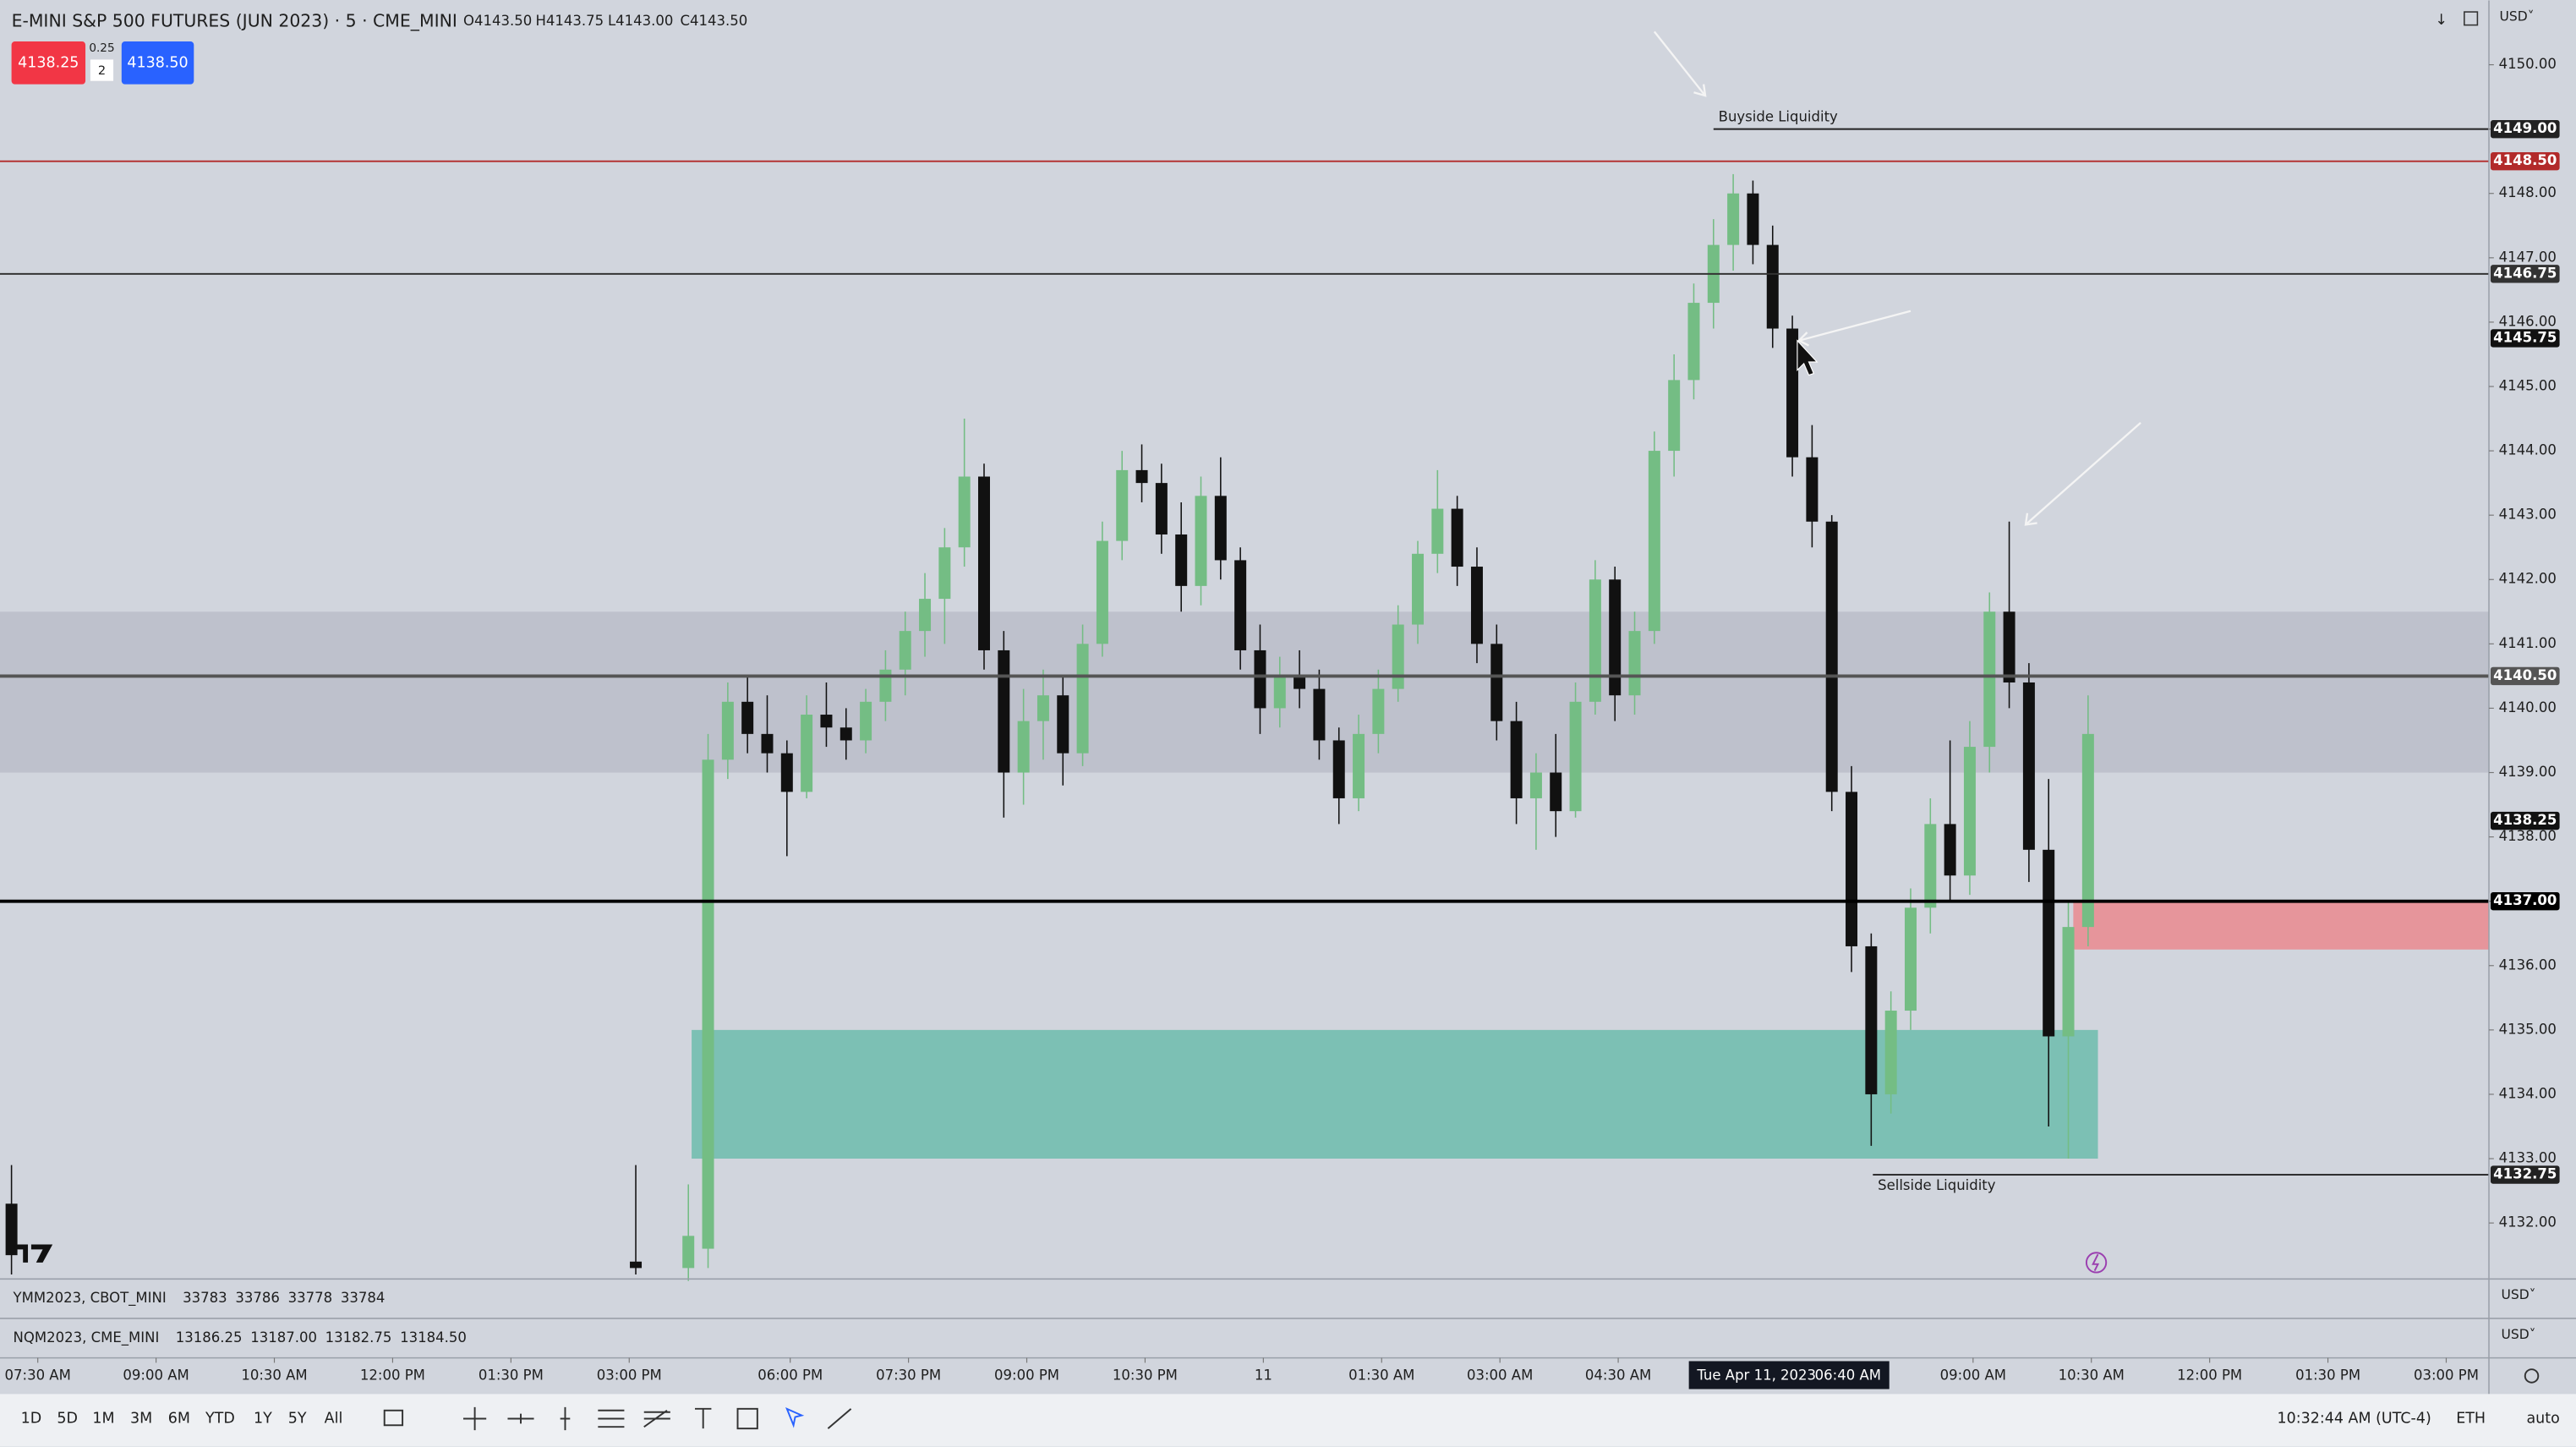  I want to click on tool-rectangle, so click(747, 1418).